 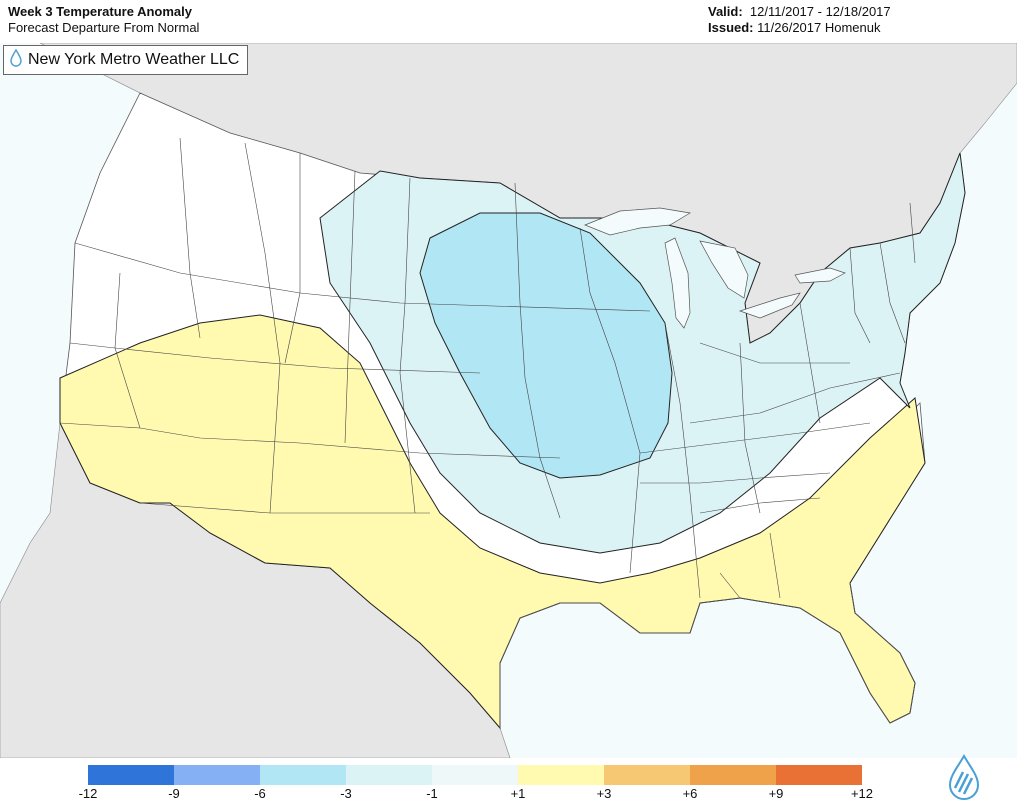 What do you see at coordinates (677, 283) in the screenshot?
I see `lake-michigan` at bounding box center [677, 283].